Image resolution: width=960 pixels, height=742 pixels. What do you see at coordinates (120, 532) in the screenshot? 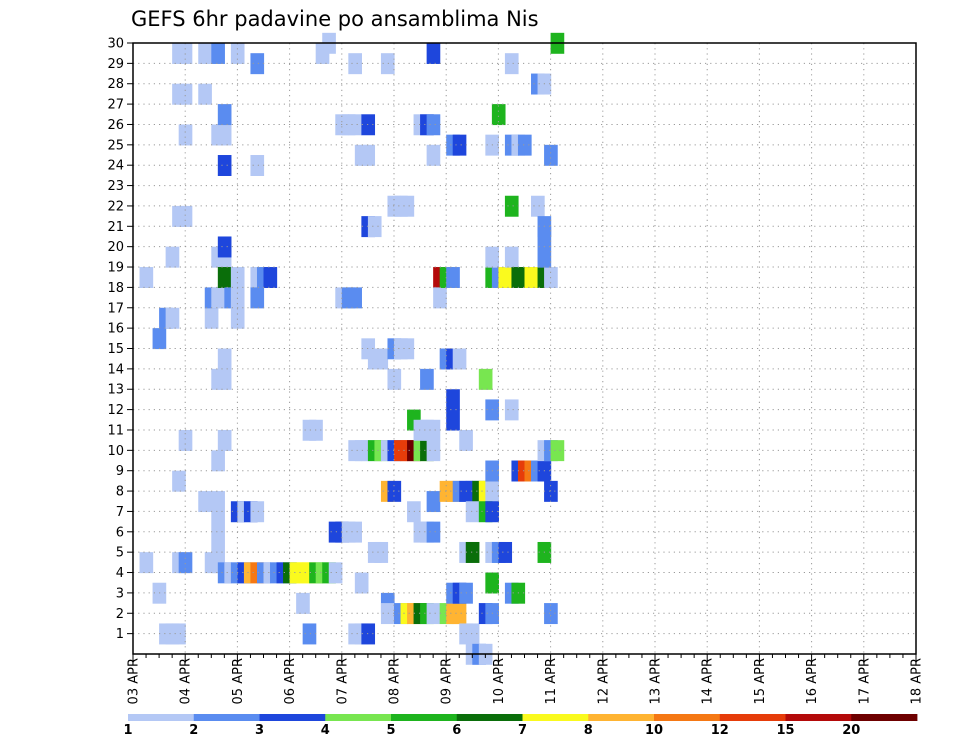
I see `y-tick-label: 6` at bounding box center [120, 532].